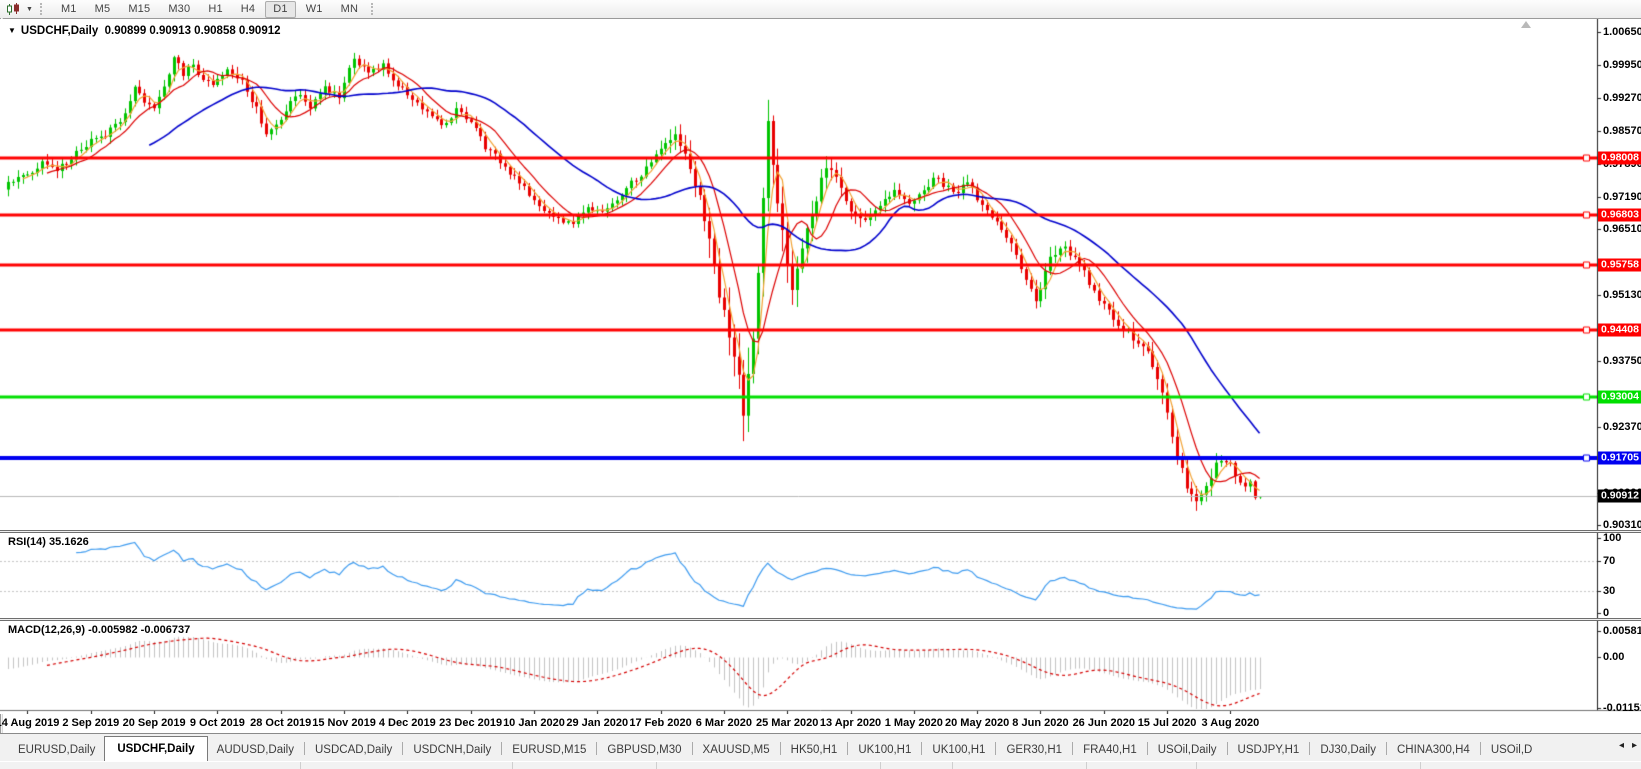 This screenshot has width=1641, height=769. Describe the element at coordinates (280, 9) in the screenshot. I see `timeframe-button-D1: D1` at that location.